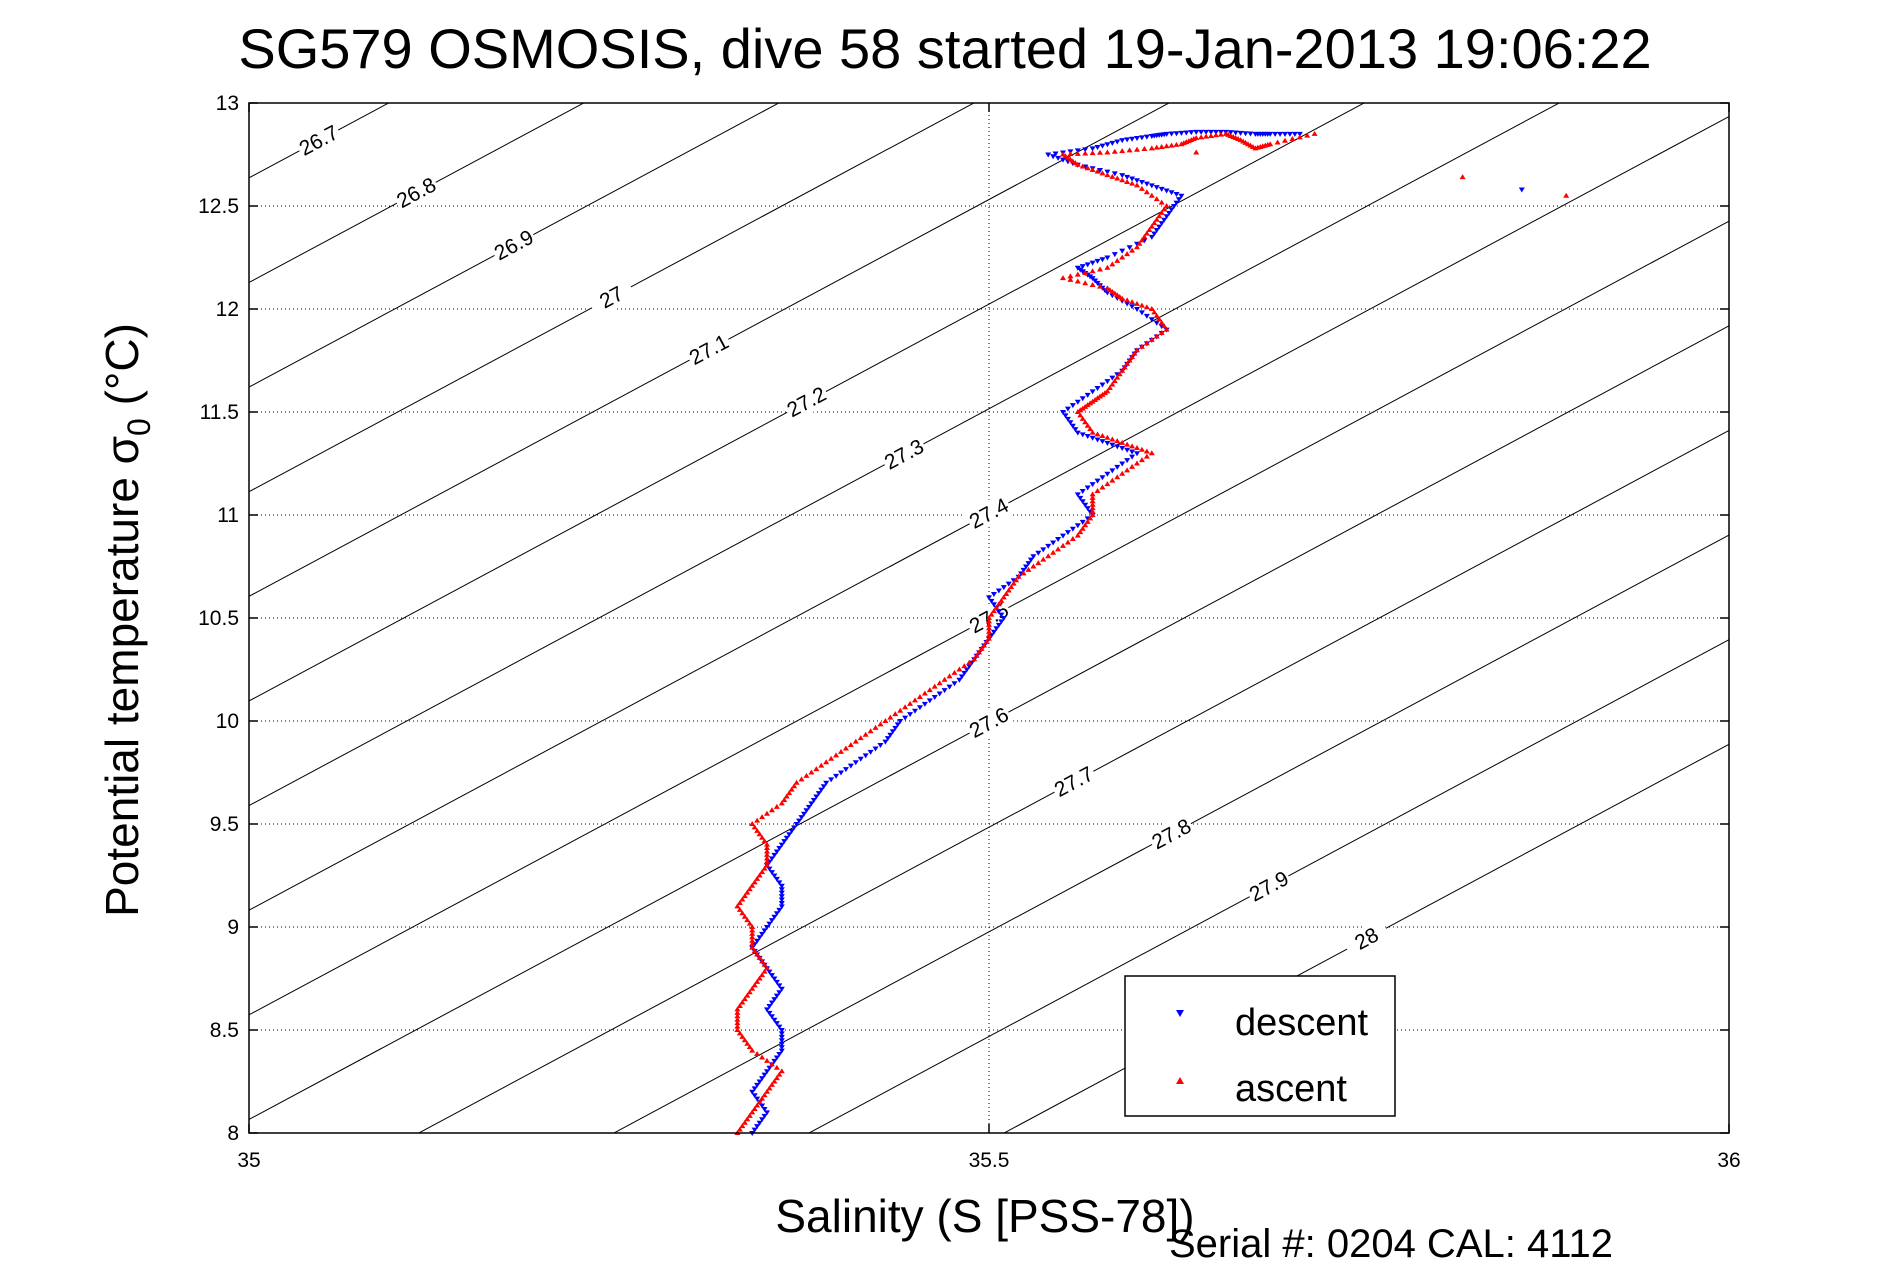 The image size is (1891, 1262). What do you see at coordinates (1391, 1242) in the screenshot?
I see `serial-footer: Serial #: 0204 CAL: 4112` at bounding box center [1391, 1242].